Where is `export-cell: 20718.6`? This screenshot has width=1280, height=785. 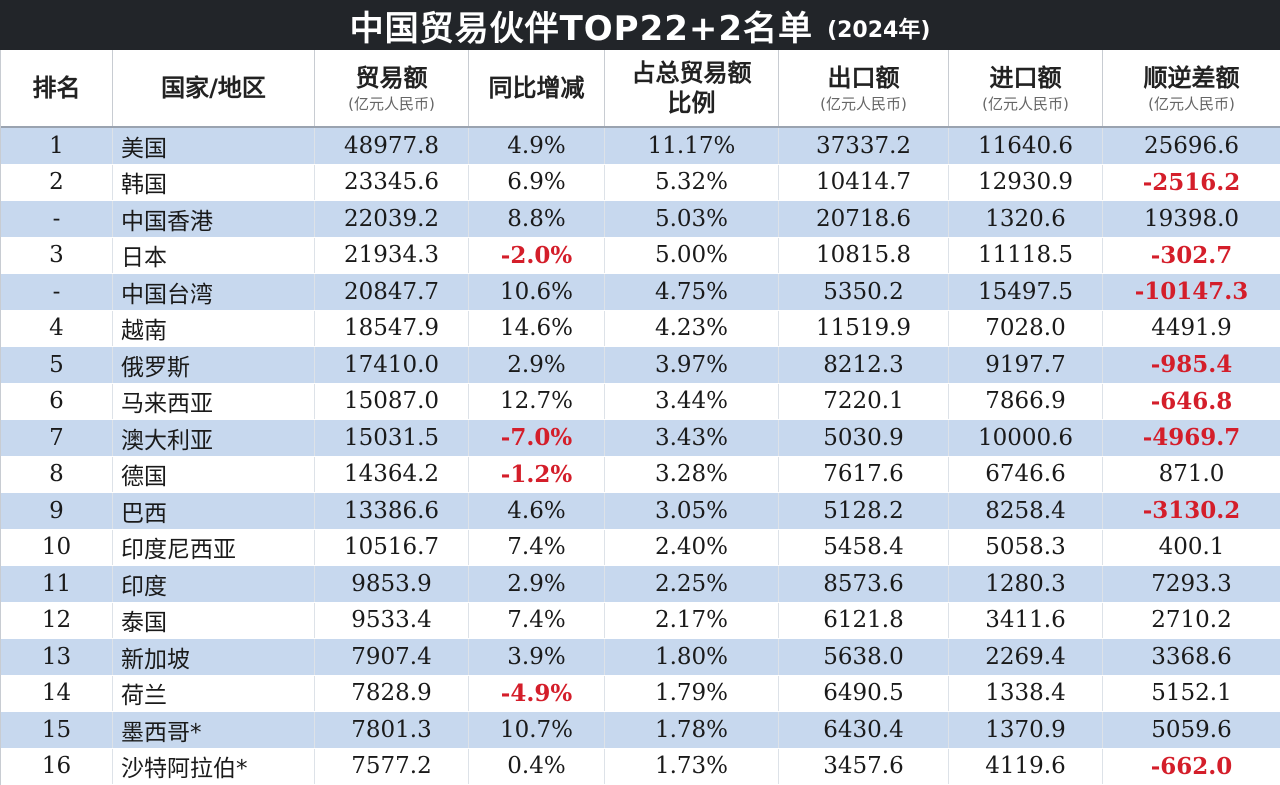 export-cell: 20718.6 is located at coordinates (864, 219).